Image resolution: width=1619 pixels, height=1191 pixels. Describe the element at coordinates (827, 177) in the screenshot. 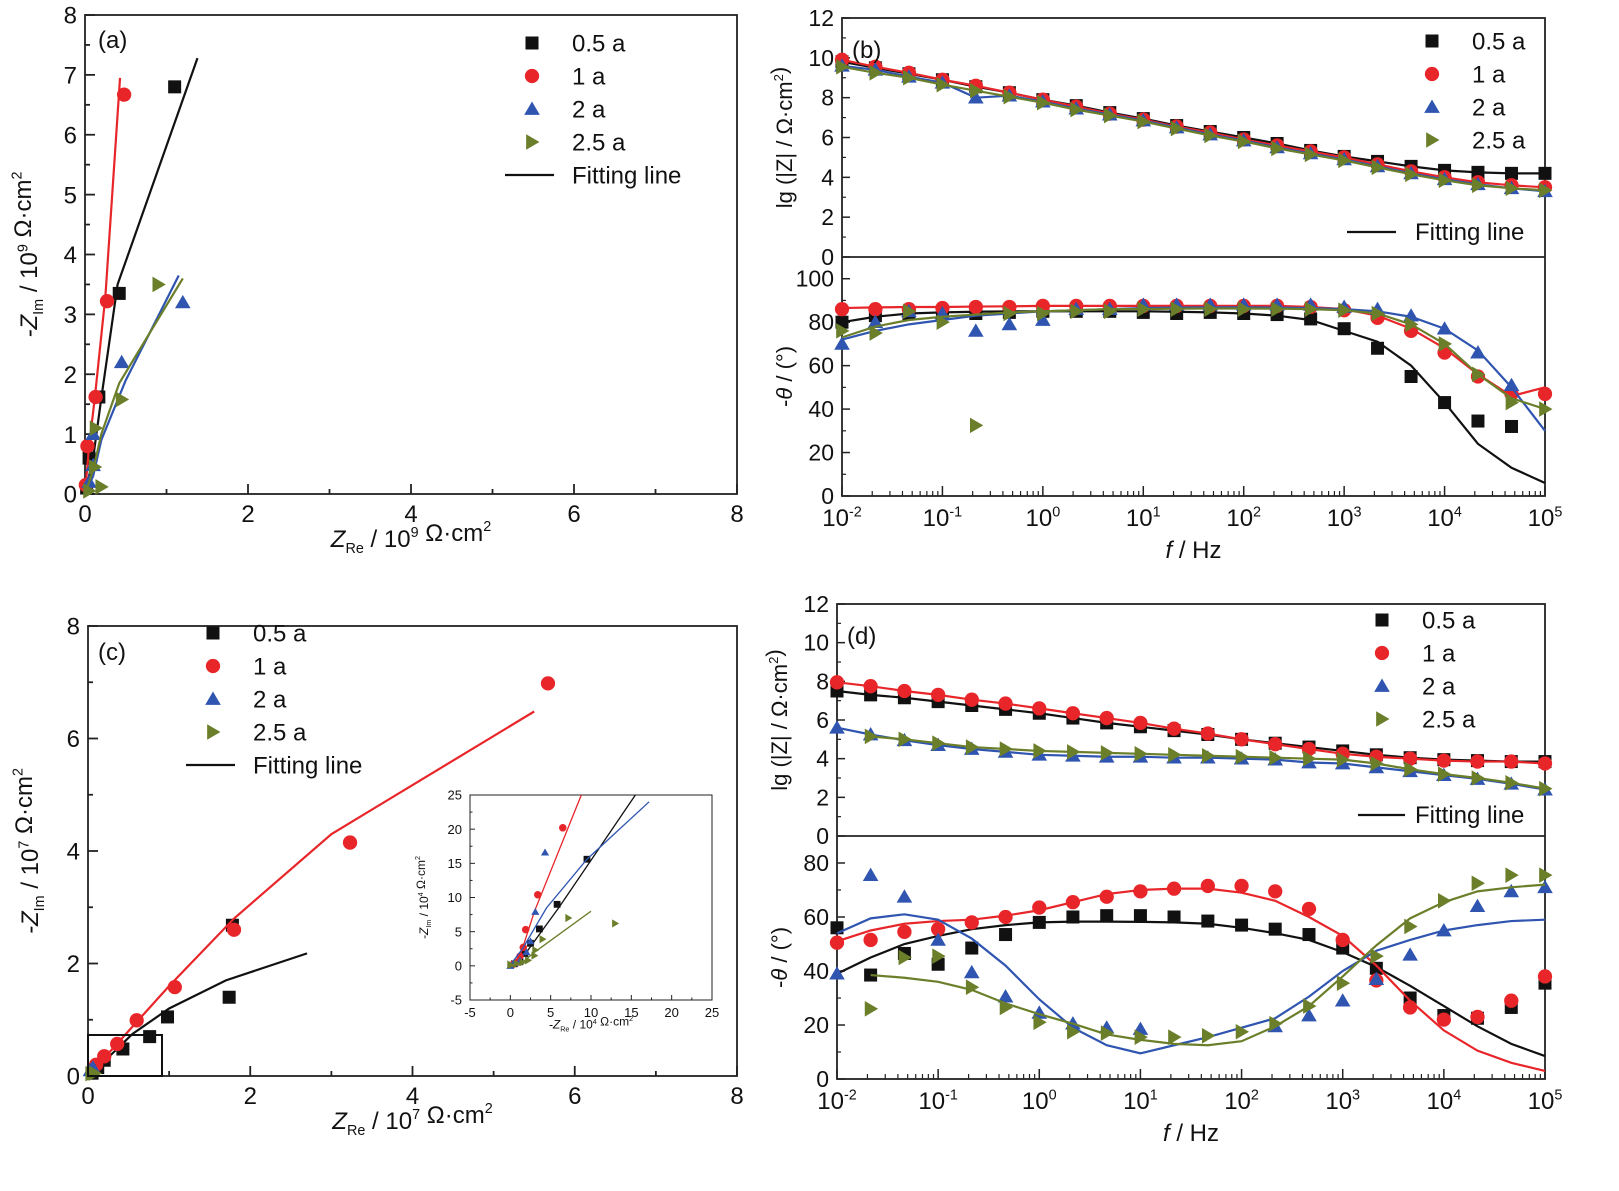

I see `y-tick-label: 4` at that location.